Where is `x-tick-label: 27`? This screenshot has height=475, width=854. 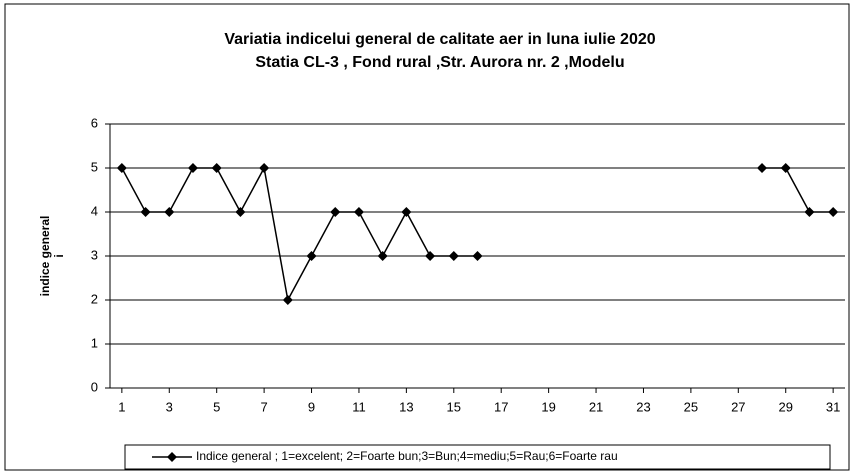 x-tick-label: 27 is located at coordinates (738, 406).